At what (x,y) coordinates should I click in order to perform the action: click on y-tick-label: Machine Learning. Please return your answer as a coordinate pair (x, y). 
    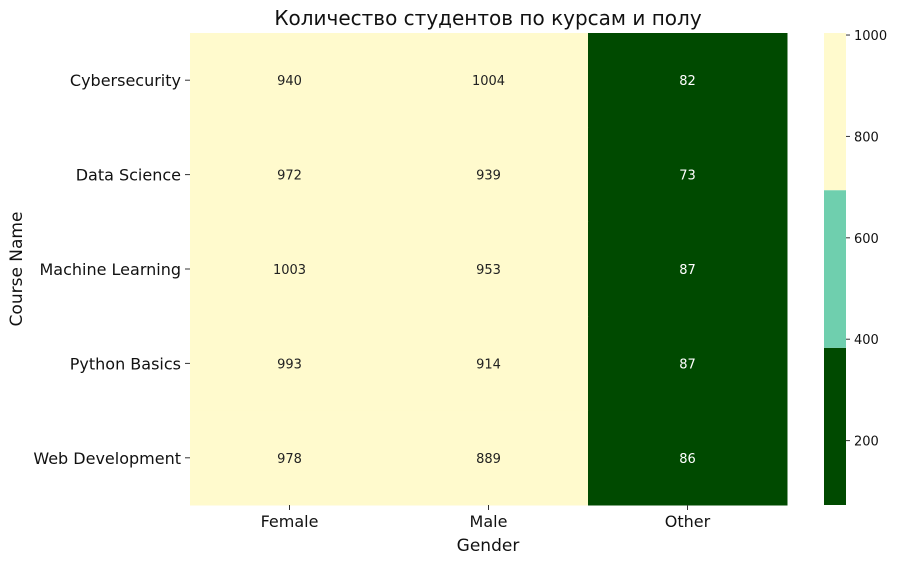
    Looking at the image, I should click on (110, 269).